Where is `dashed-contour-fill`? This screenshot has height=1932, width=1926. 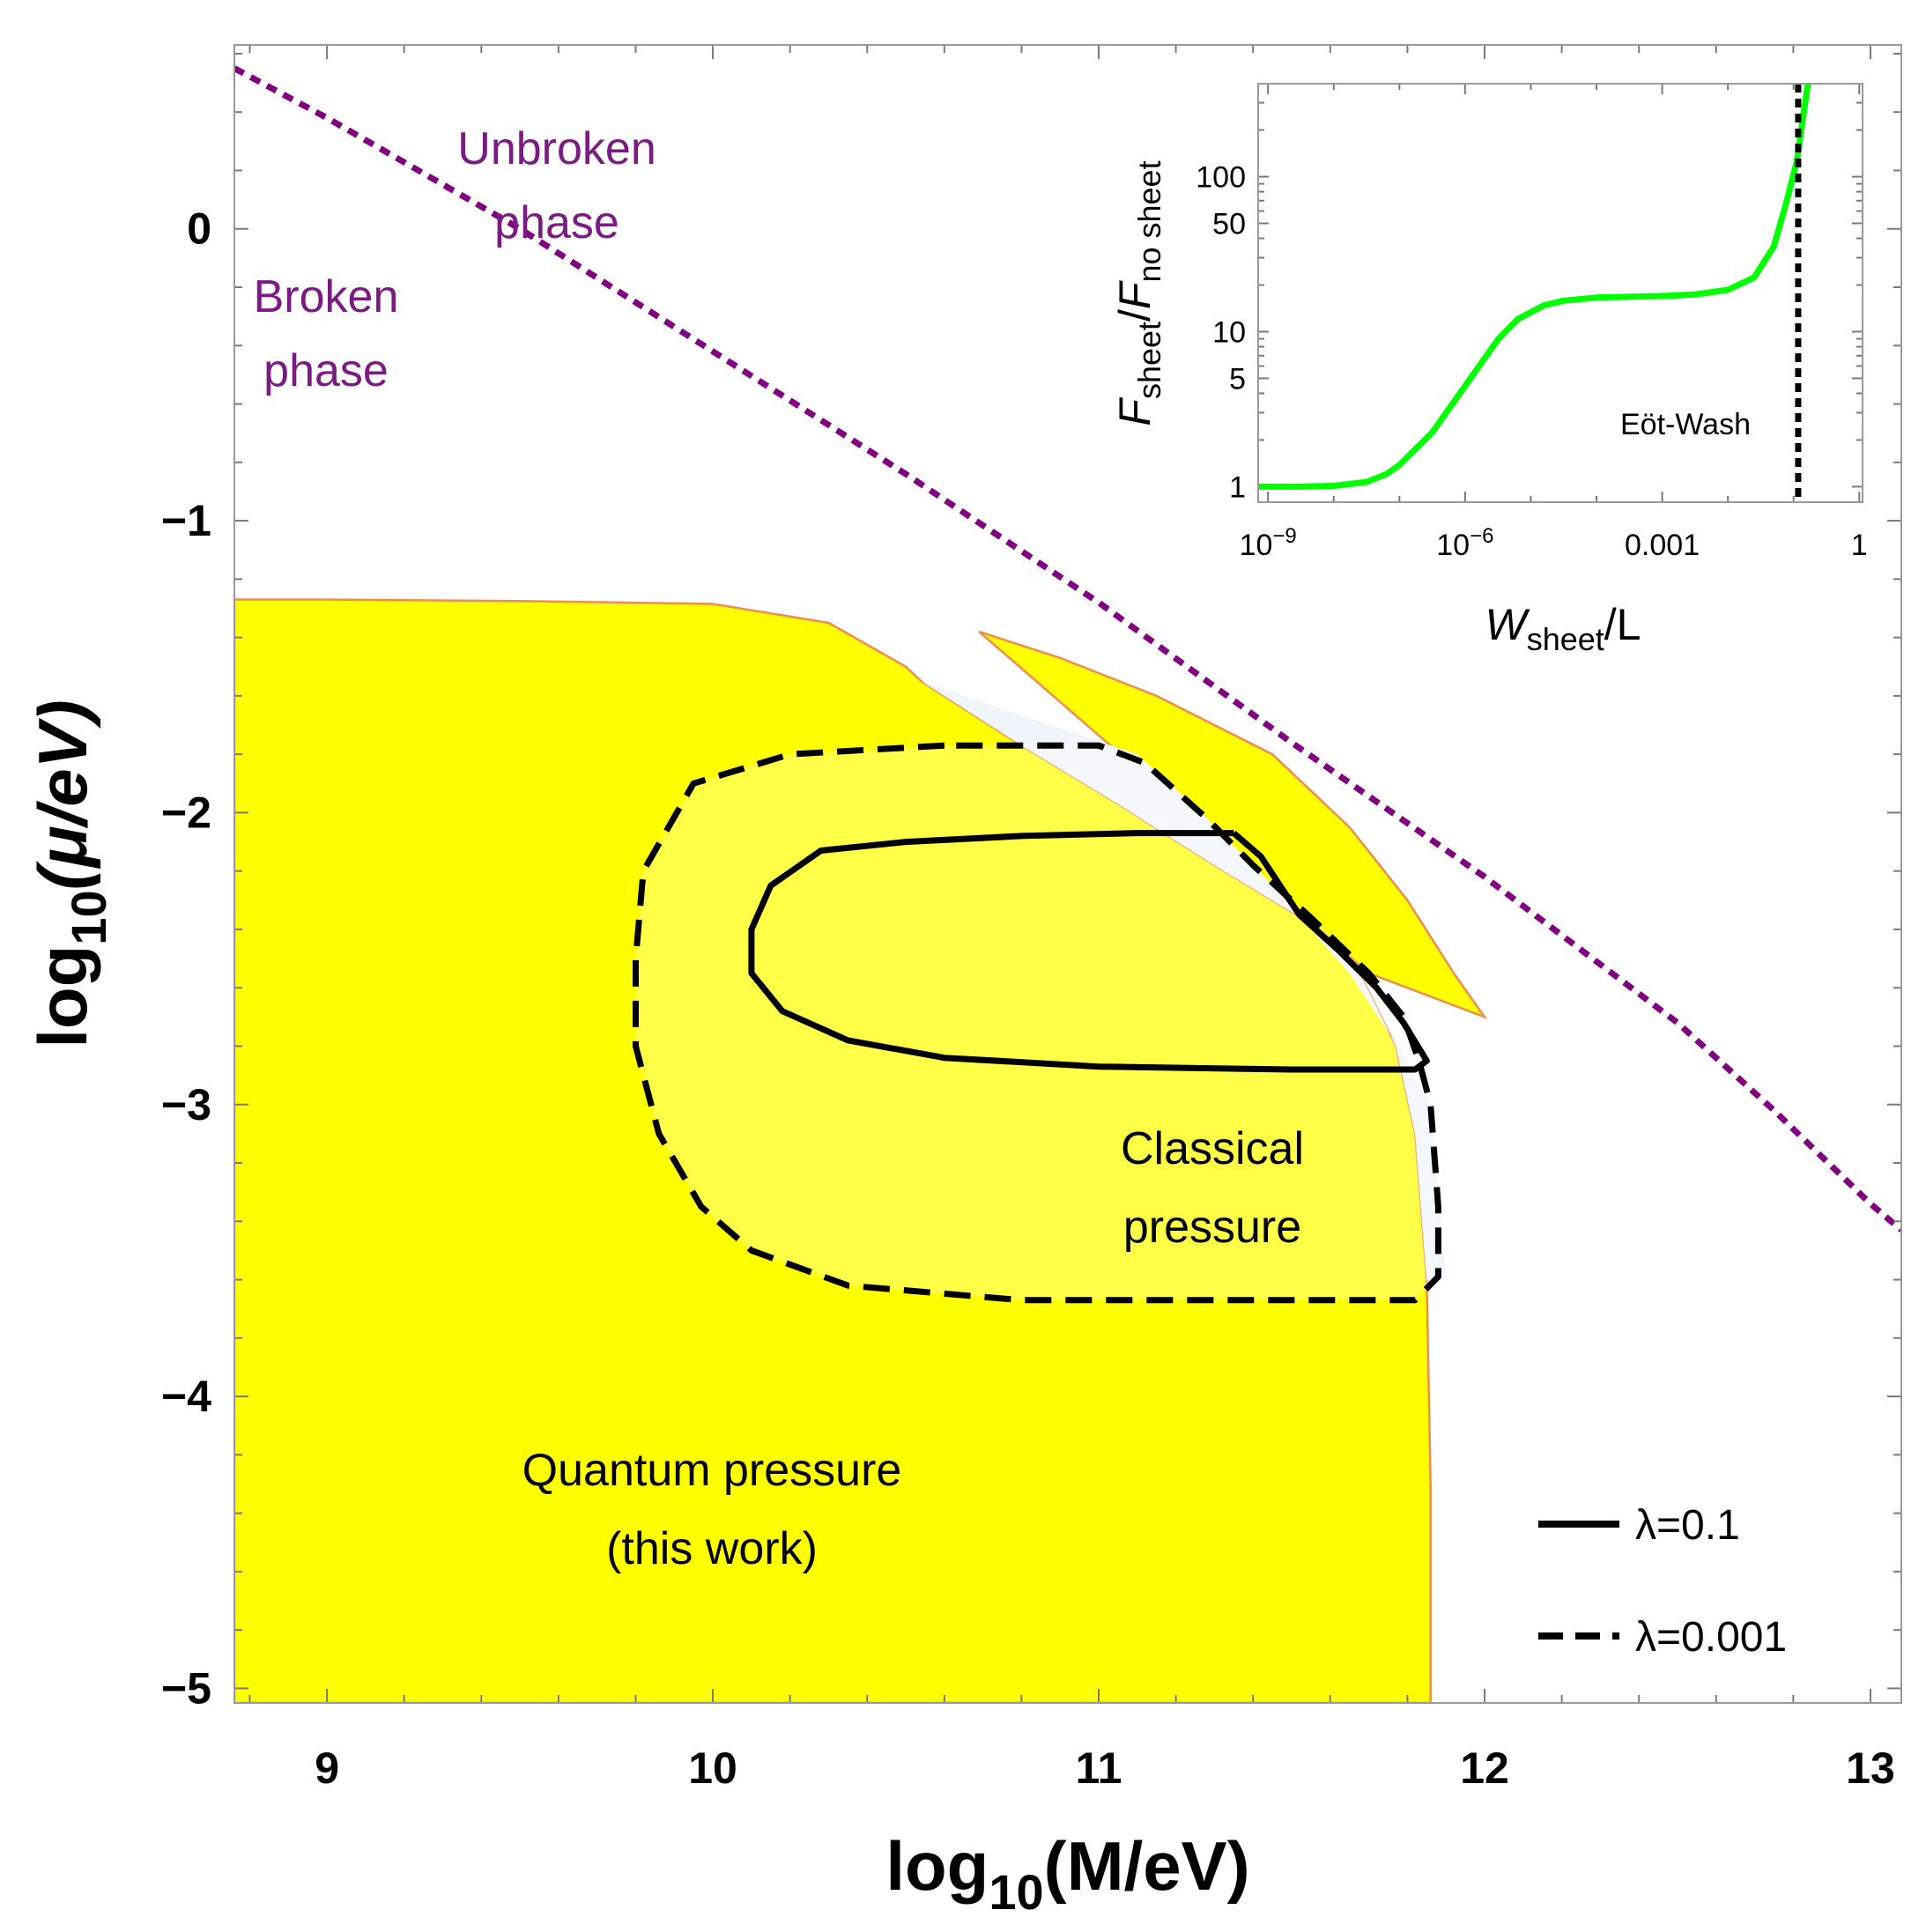
dashed-contour-fill is located at coordinates (1037, 1022).